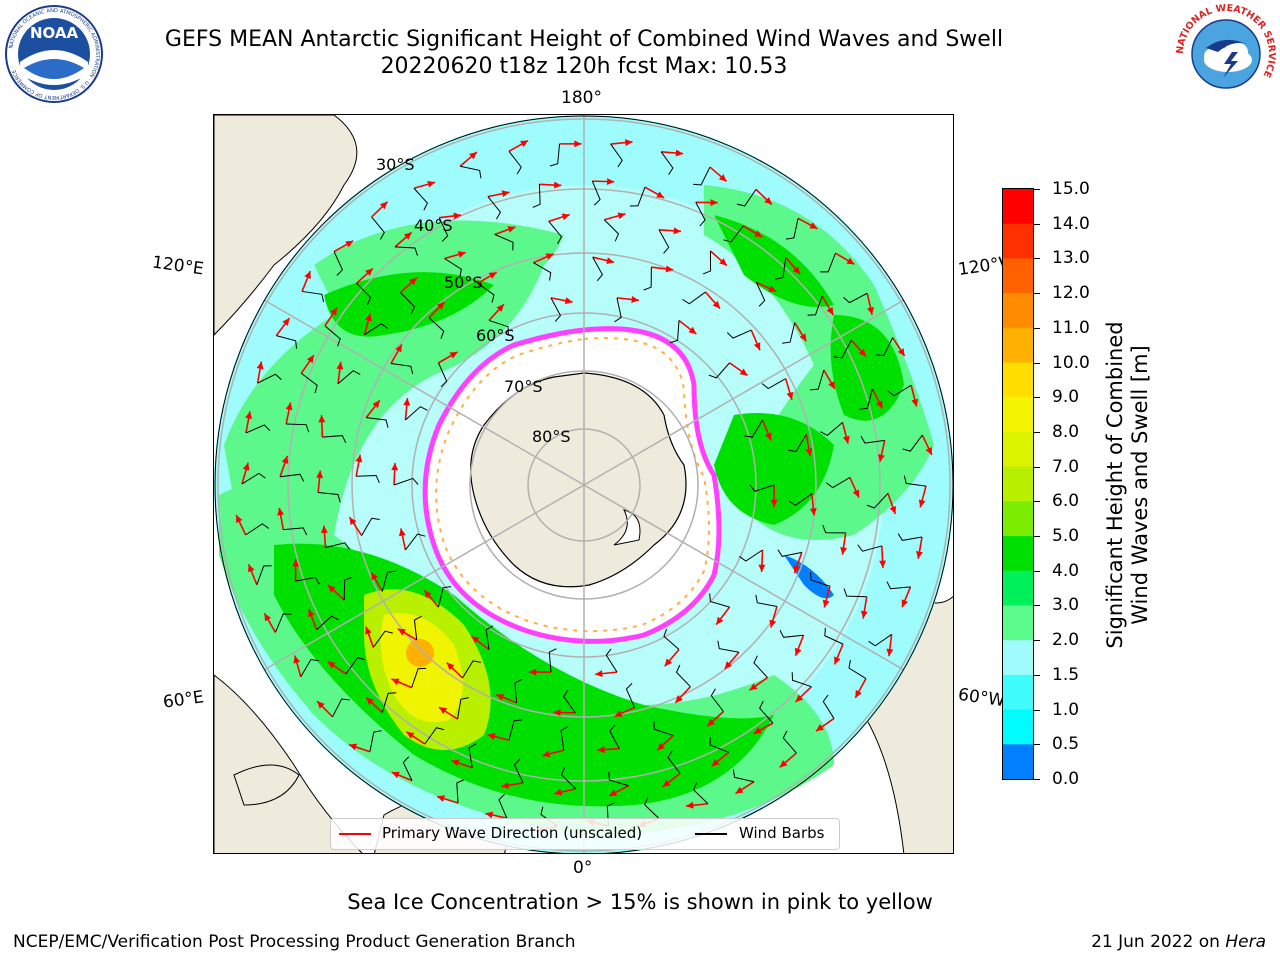 The height and width of the screenshot is (960, 1280). I want to click on colorbar-tick-label: 4.0, so click(1066, 570).